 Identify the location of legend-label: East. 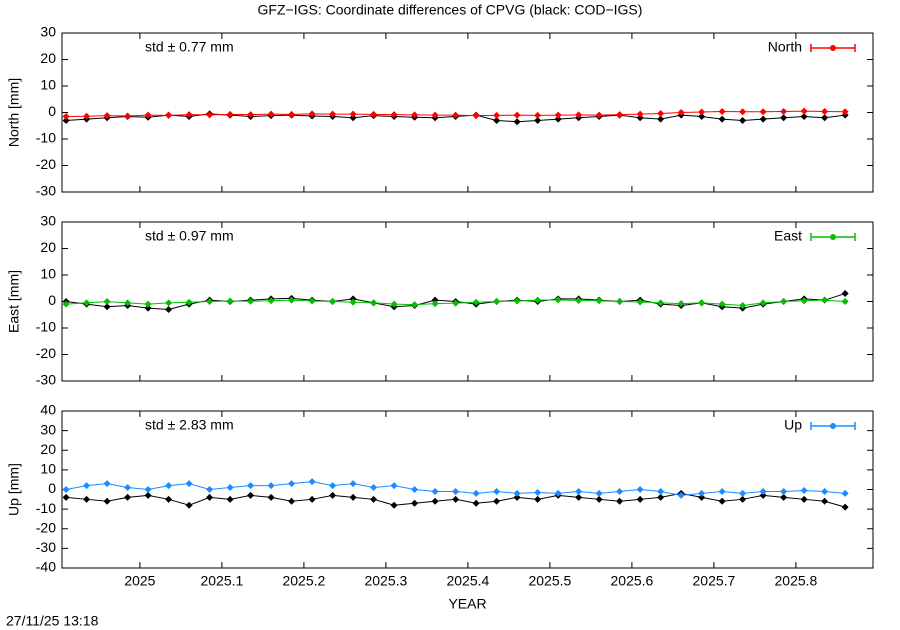
(788, 236).